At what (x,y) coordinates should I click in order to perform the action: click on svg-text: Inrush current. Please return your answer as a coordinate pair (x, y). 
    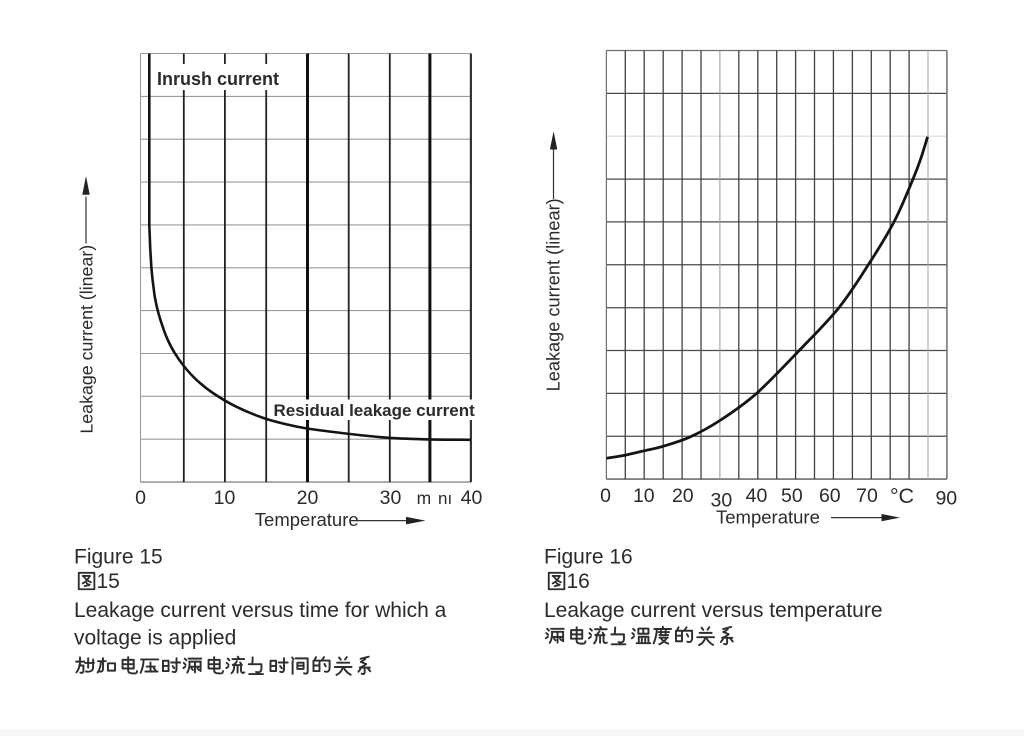
    Looking at the image, I should click on (218, 79).